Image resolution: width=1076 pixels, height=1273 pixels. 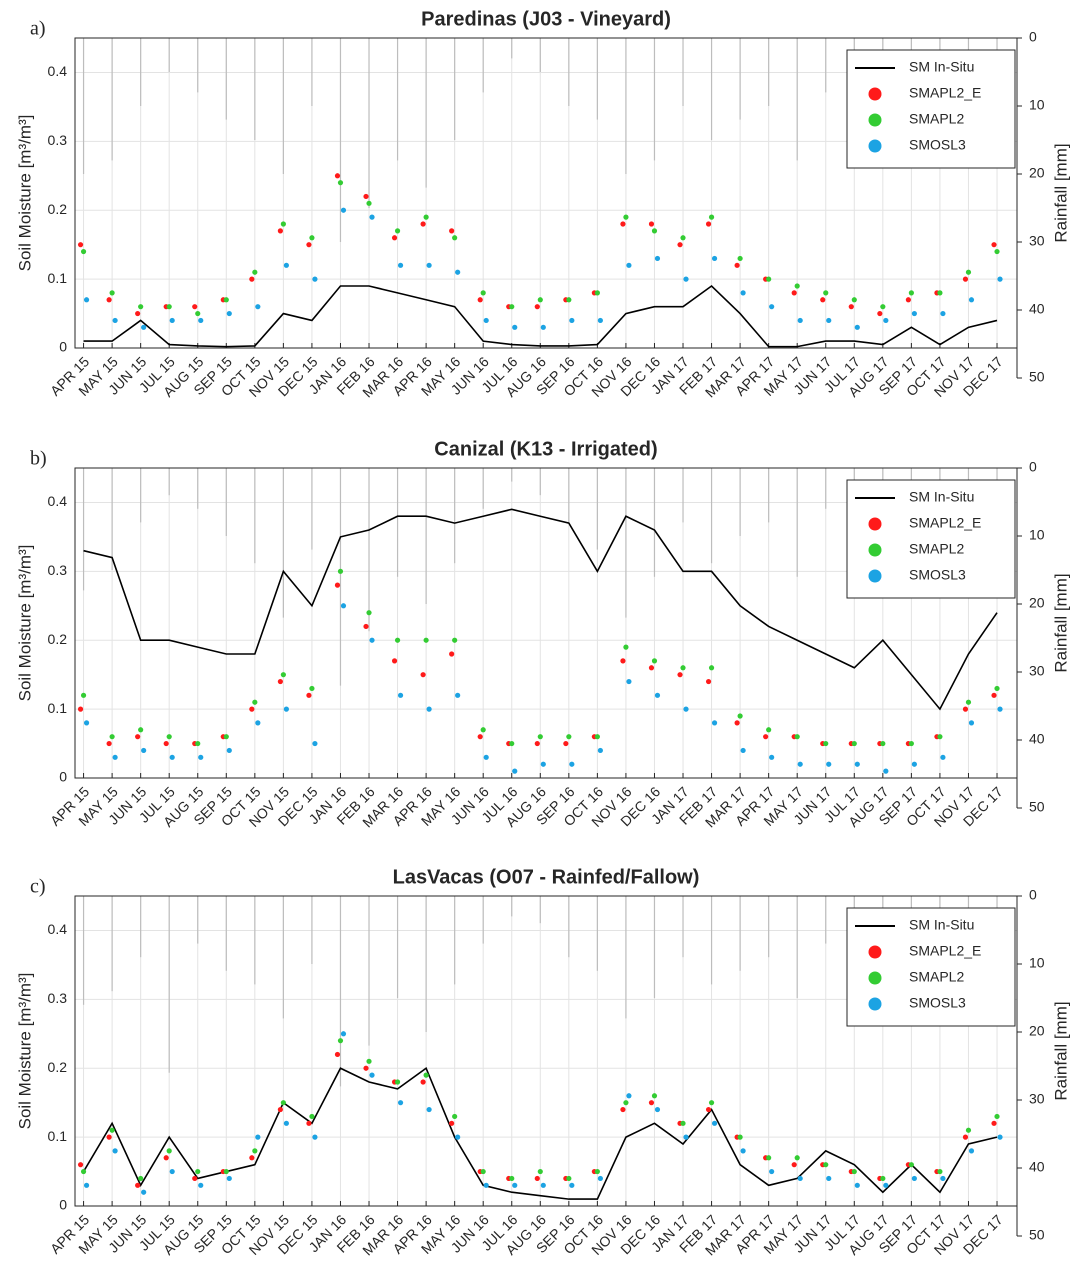 What do you see at coordinates (1037, 1167) in the screenshot?
I see `y2-tick-label: 40` at bounding box center [1037, 1167].